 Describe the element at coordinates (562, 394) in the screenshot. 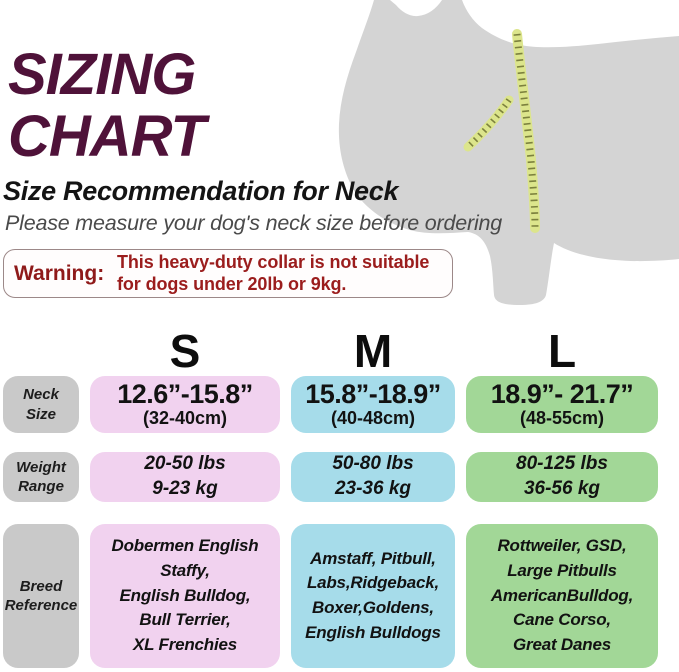

I see `neck-size-l-inches: 18.9”- 21.7”` at that location.